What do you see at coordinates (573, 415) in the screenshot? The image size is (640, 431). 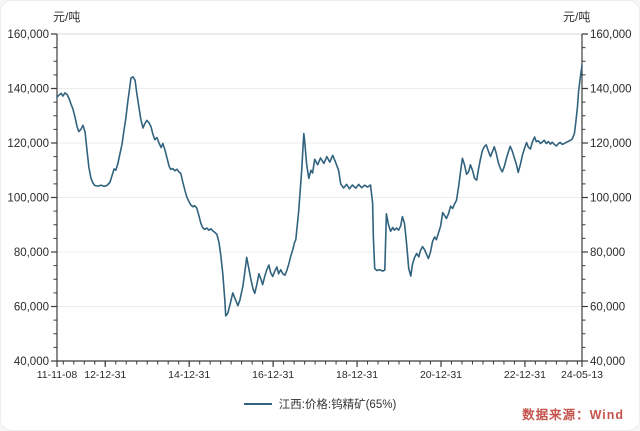 I see `data-source-note: 数据来源：Wind` at bounding box center [573, 415].